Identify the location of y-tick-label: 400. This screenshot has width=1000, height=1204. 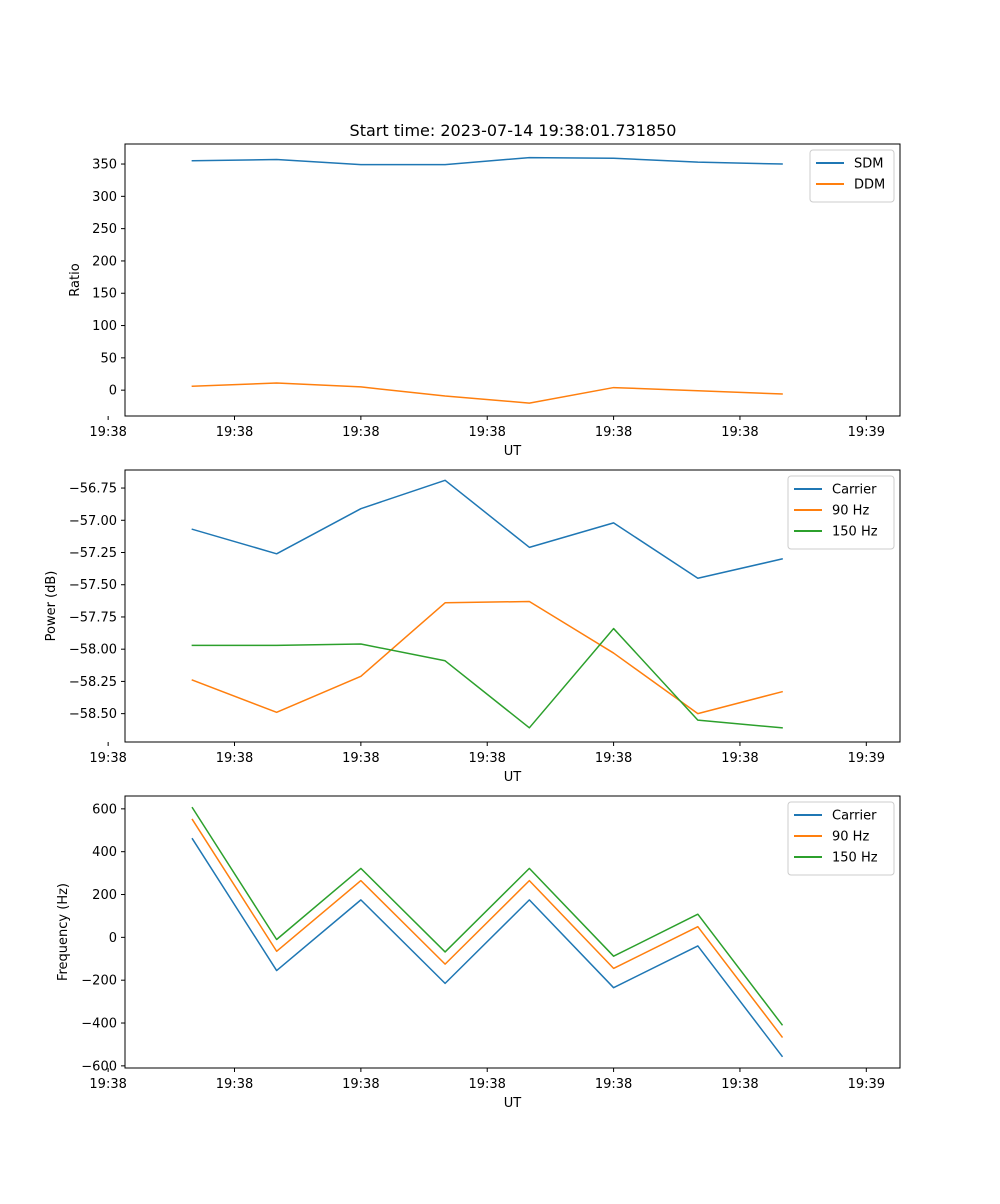
(104, 852).